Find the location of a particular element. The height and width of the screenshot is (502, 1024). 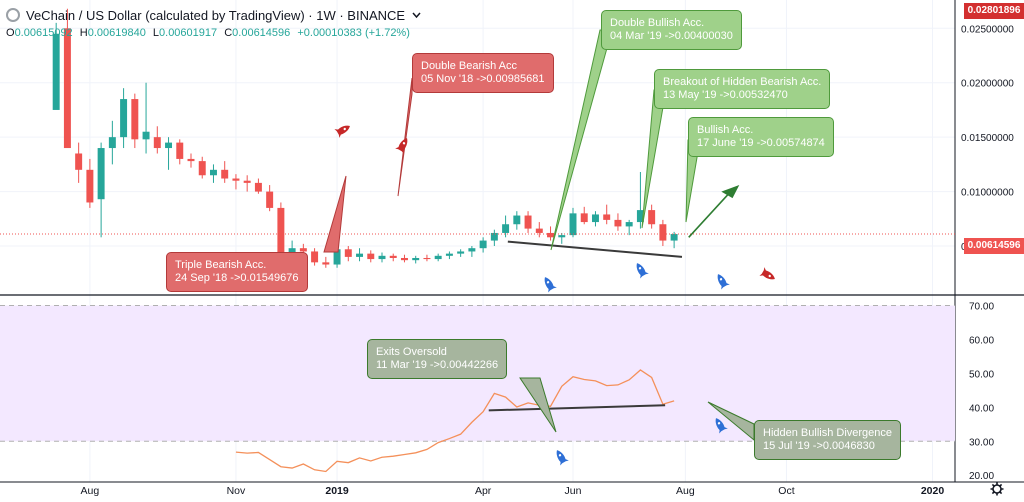

projection-arrow-line is located at coordinates (711, 212).